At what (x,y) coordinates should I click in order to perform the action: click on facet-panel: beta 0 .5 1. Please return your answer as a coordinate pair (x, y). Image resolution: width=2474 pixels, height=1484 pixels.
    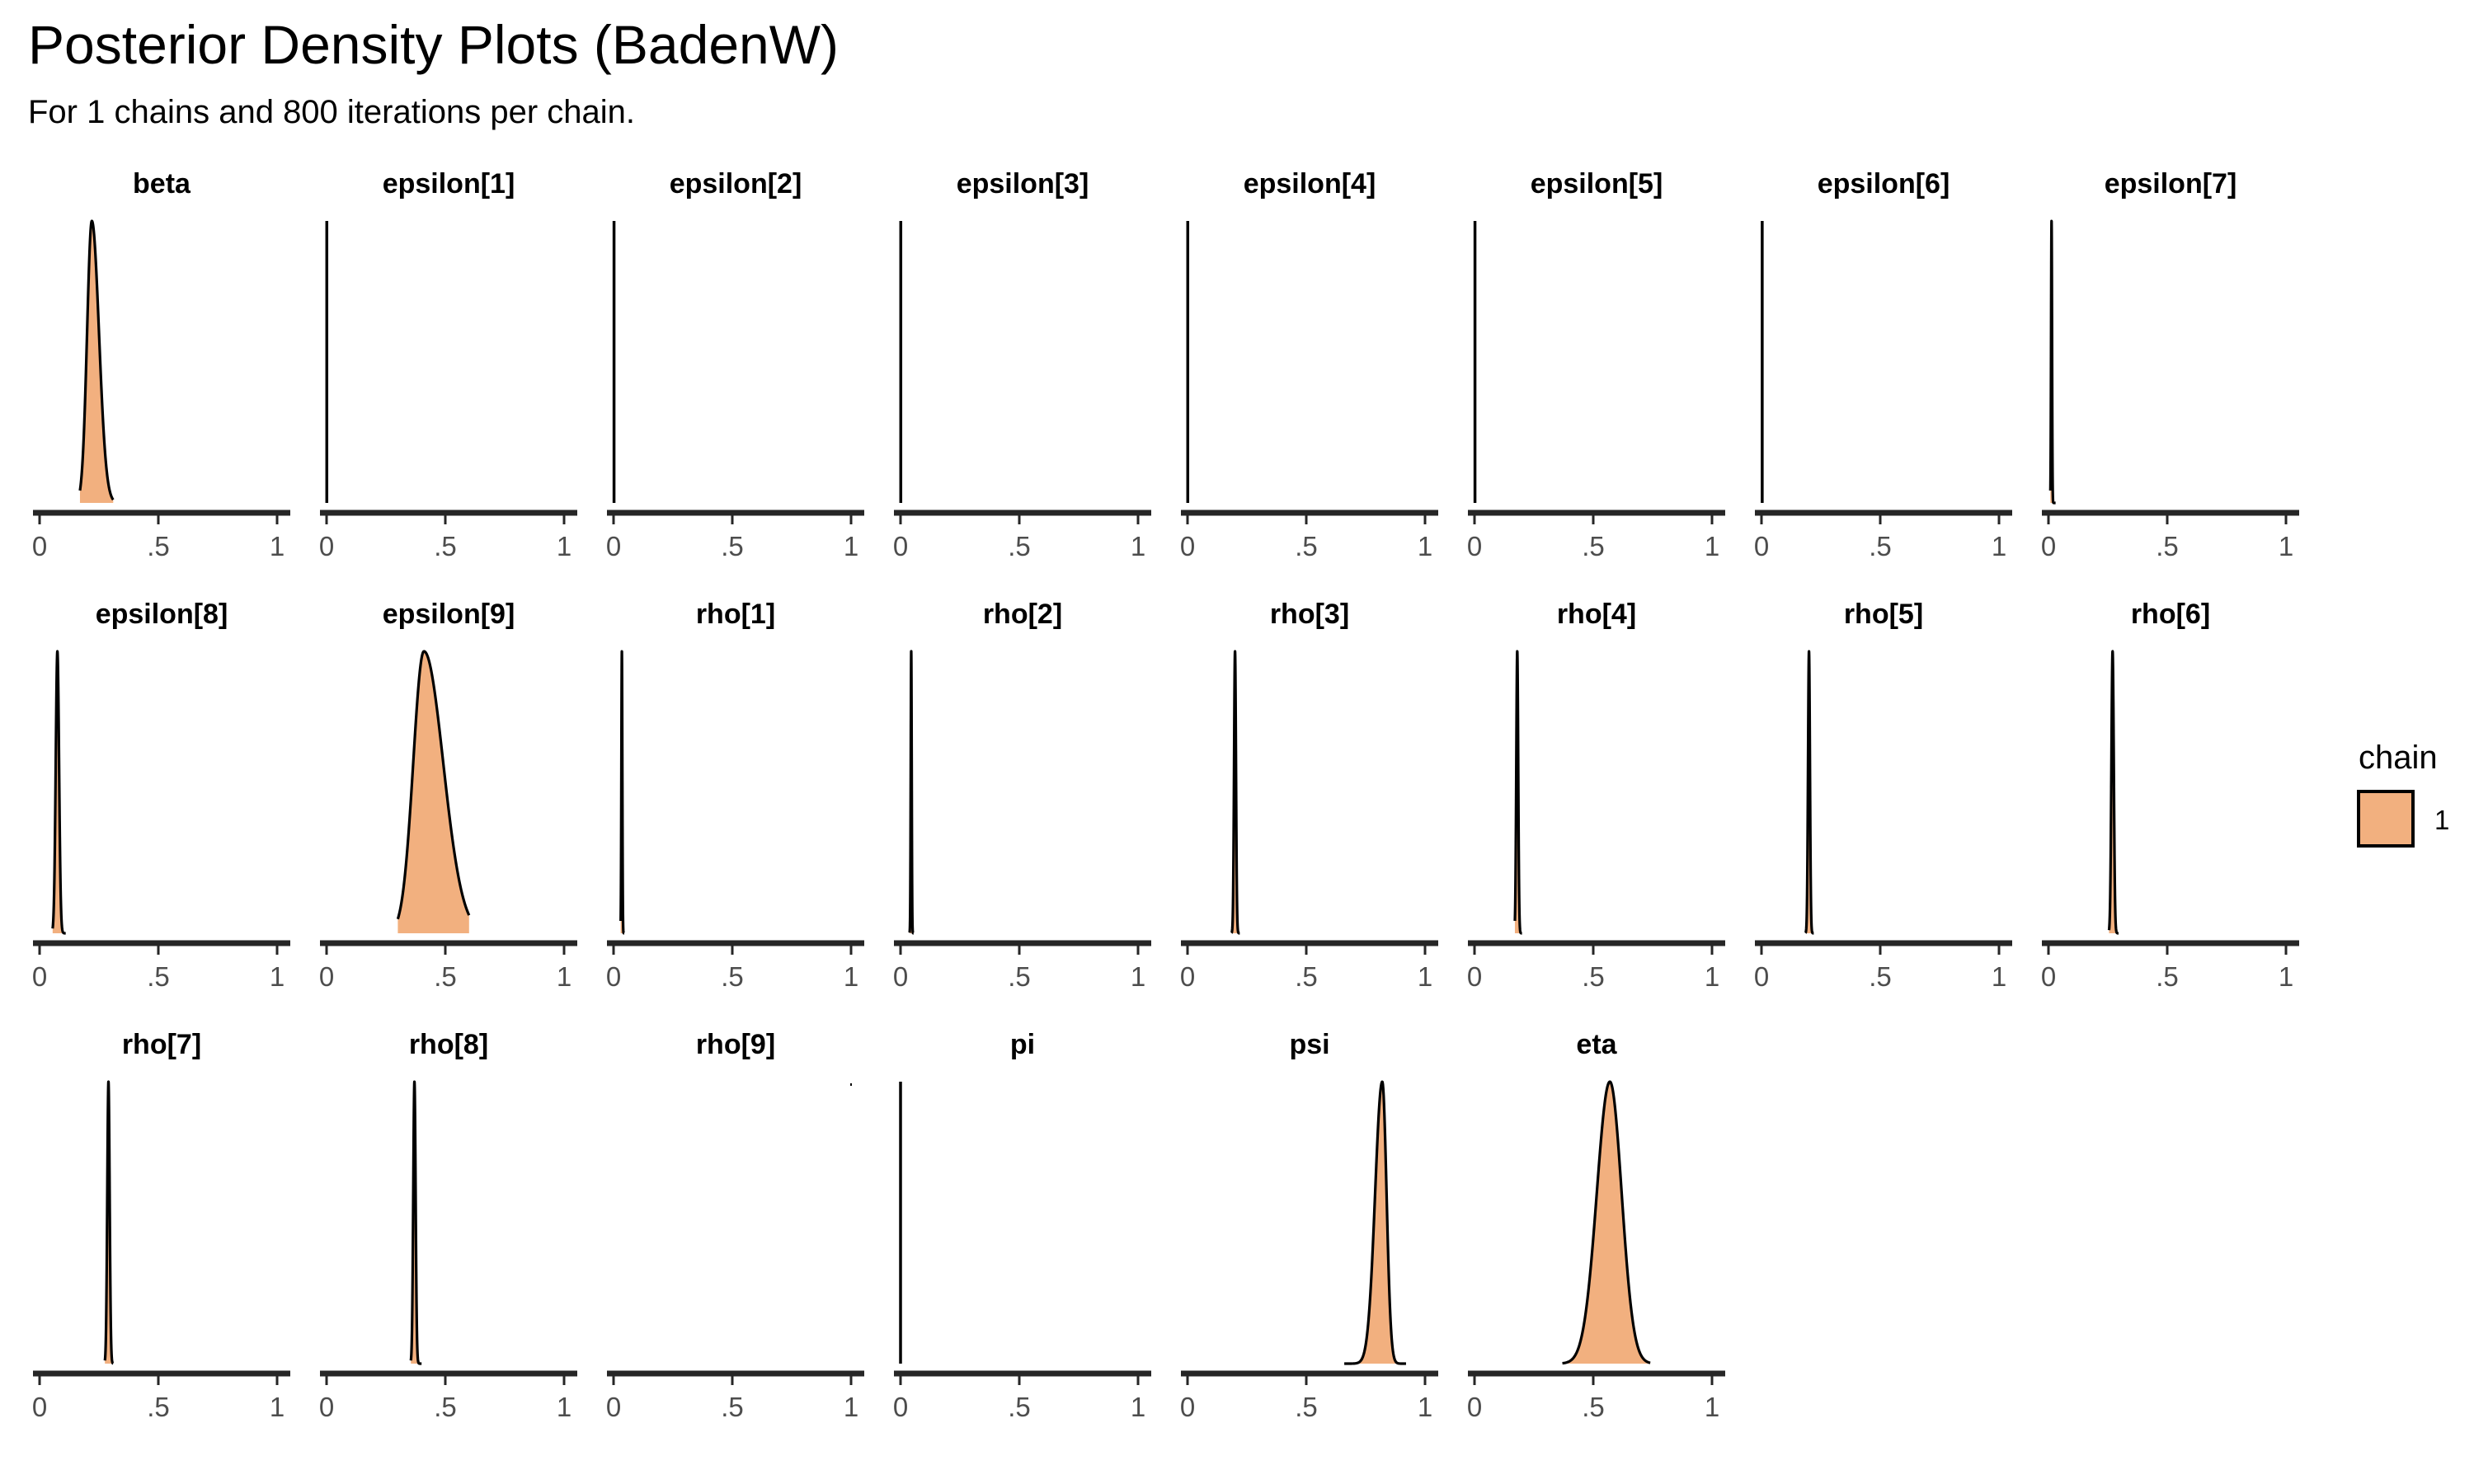
    Looking at the image, I should click on (161, 364).